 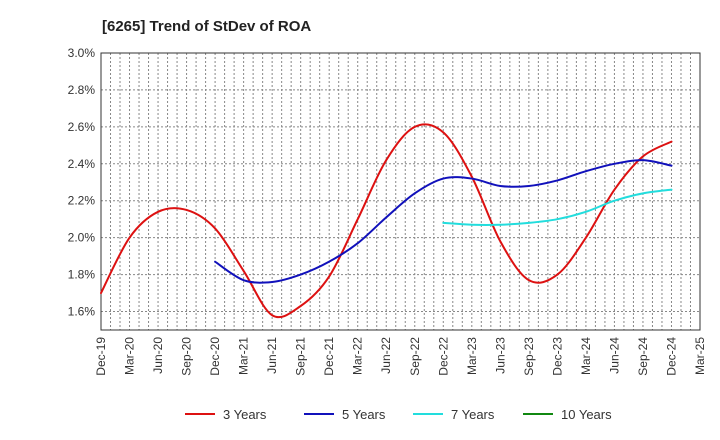 What do you see at coordinates (215, 356) in the screenshot?
I see `x-tick-label: Dec-20` at bounding box center [215, 356].